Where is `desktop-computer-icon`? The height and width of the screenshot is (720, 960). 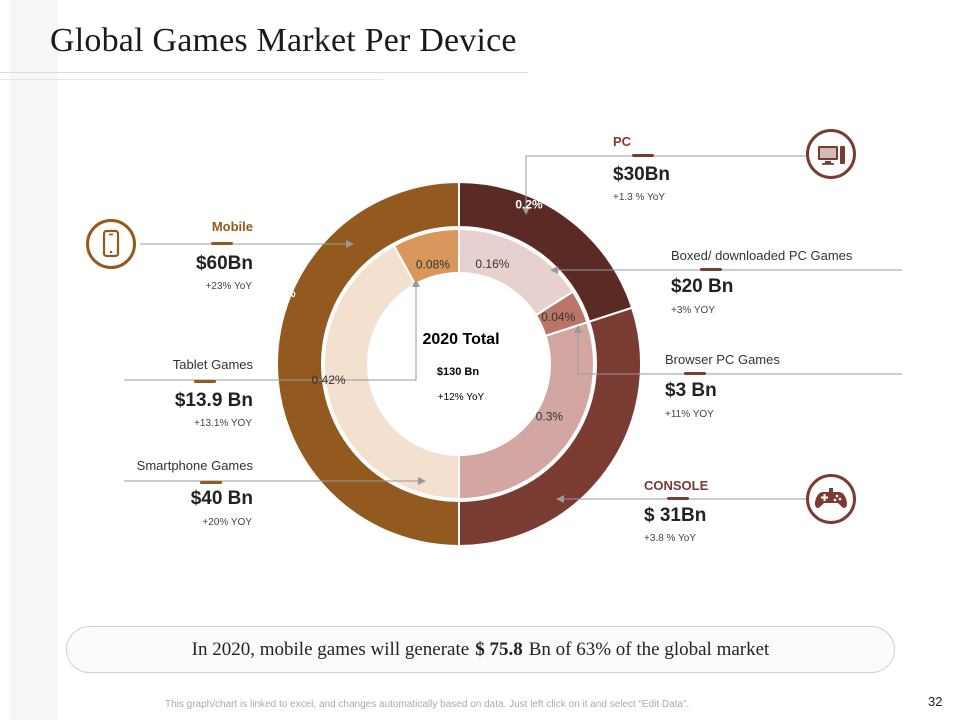 desktop-computer-icon is located at coordinates (831, 155).